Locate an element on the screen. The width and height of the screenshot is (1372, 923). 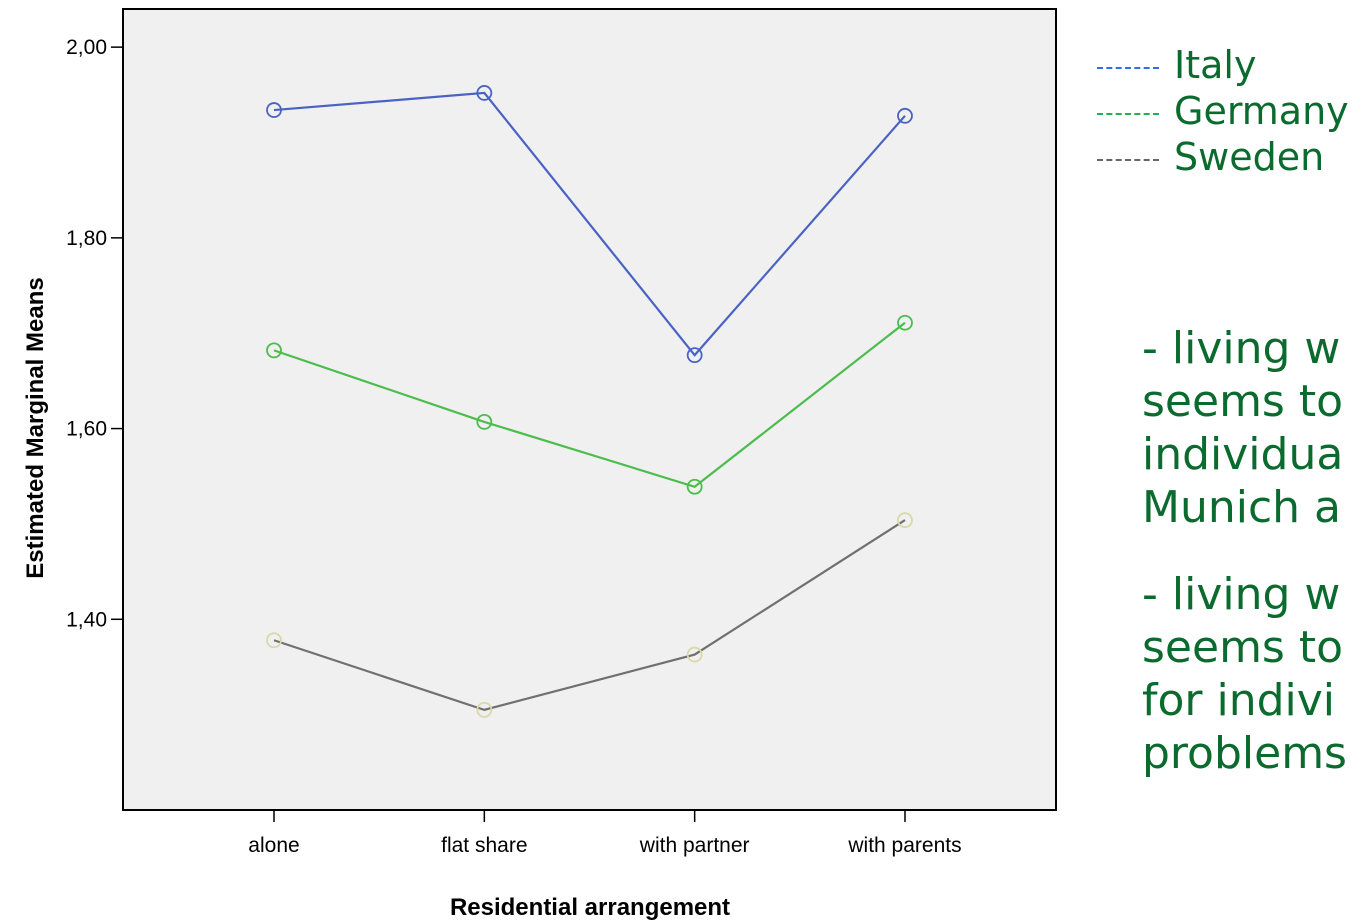
legend-dash-sweden is located at coordinates (1128, 159).